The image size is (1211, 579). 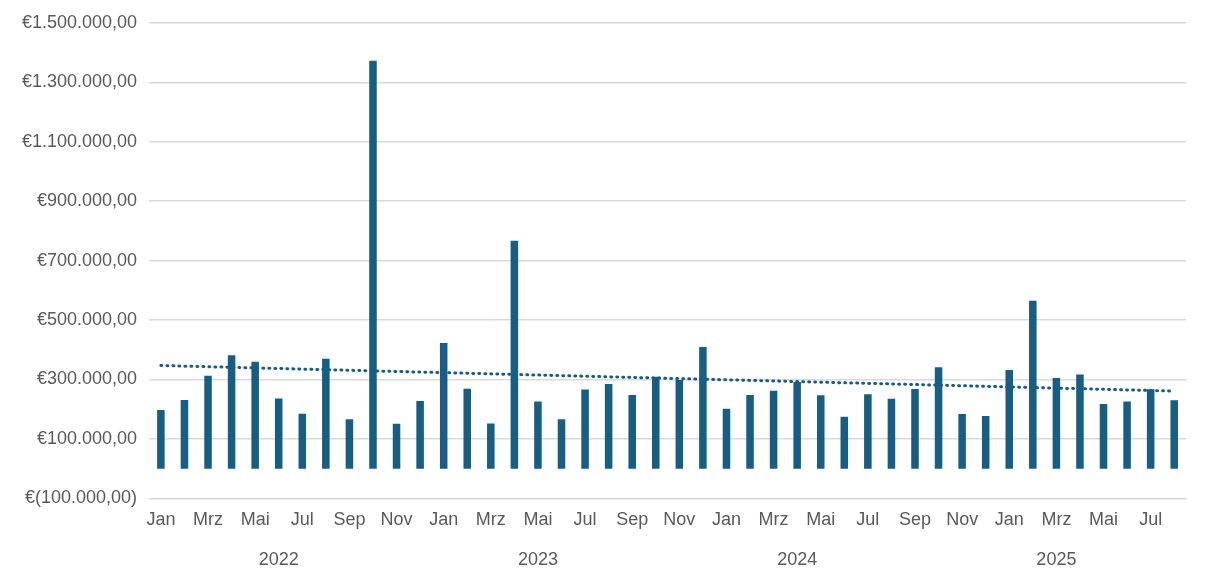 What do you see at coordinates (278, 559) in the screenshot?
I see `text: 2022` at bounding box center [278, 559].